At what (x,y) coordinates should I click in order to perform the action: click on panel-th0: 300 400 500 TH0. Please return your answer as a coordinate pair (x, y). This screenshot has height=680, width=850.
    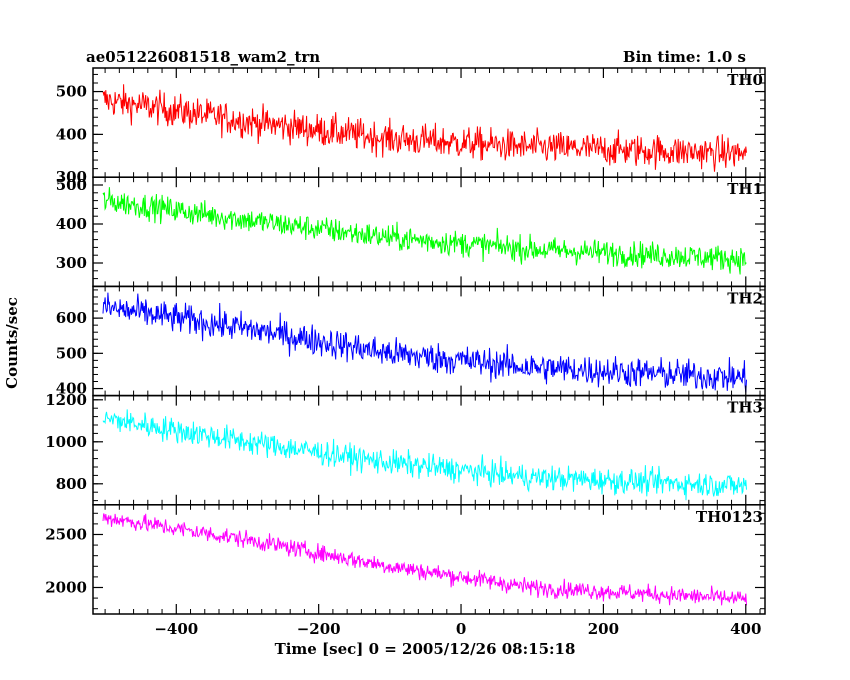
    Looking at the image, I should click on (411, 126).